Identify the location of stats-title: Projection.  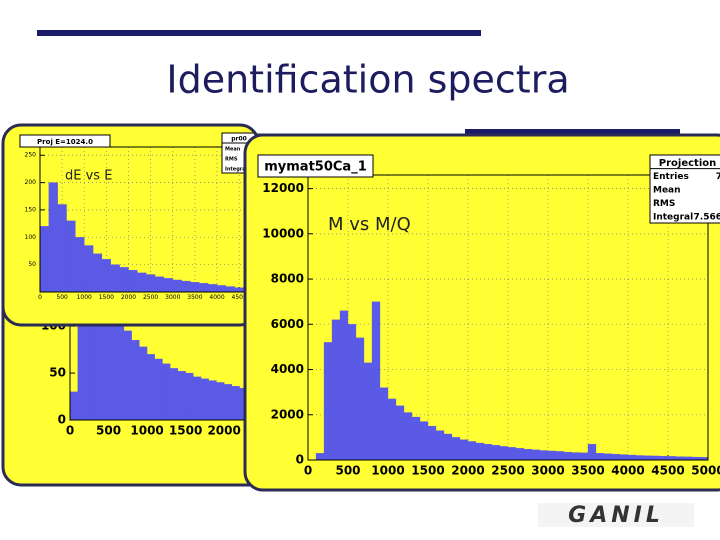
(687, 163).